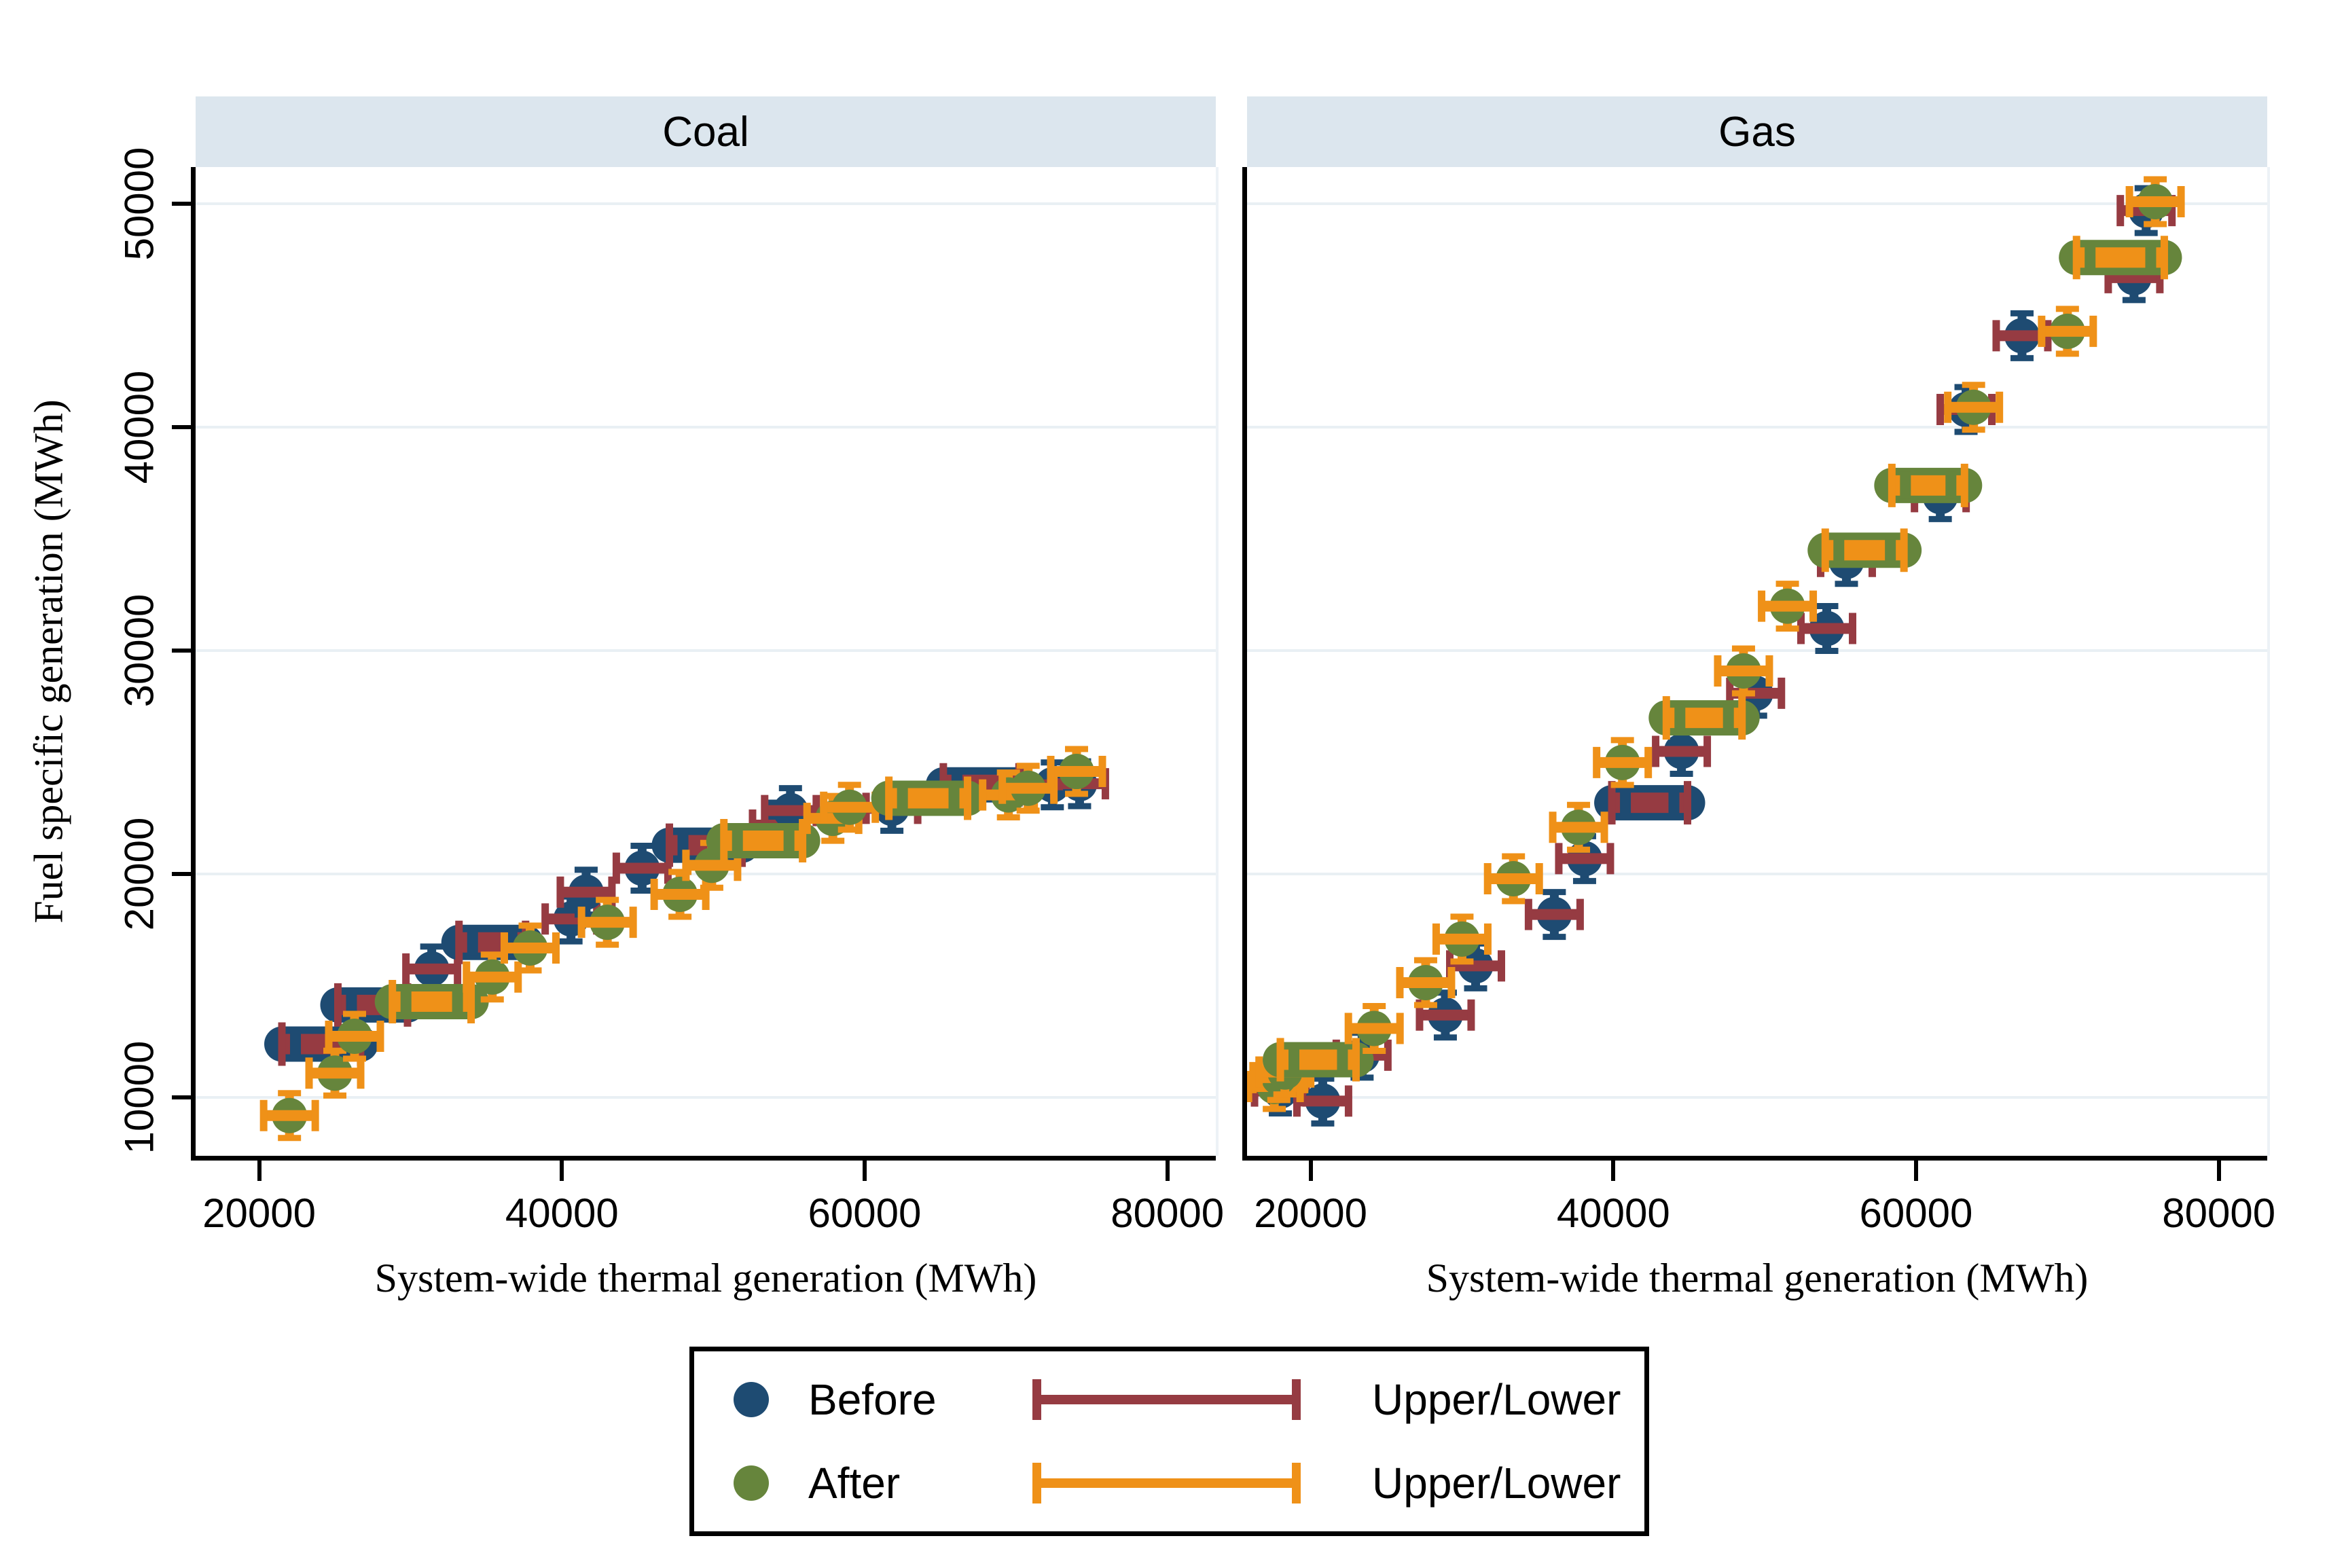  Describe the element at coordinates (139, 874) in the screenshot. I see `y-tick-label: 20000` at that location.